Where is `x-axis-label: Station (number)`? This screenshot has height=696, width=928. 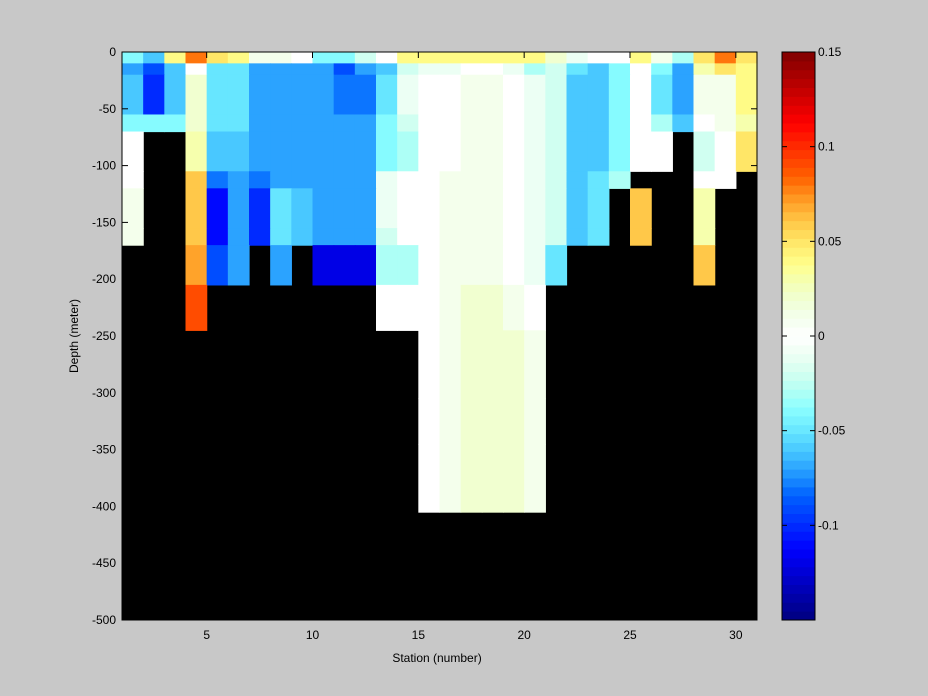
x-axis-label: Station (number) is located at coordinates (436, 658).